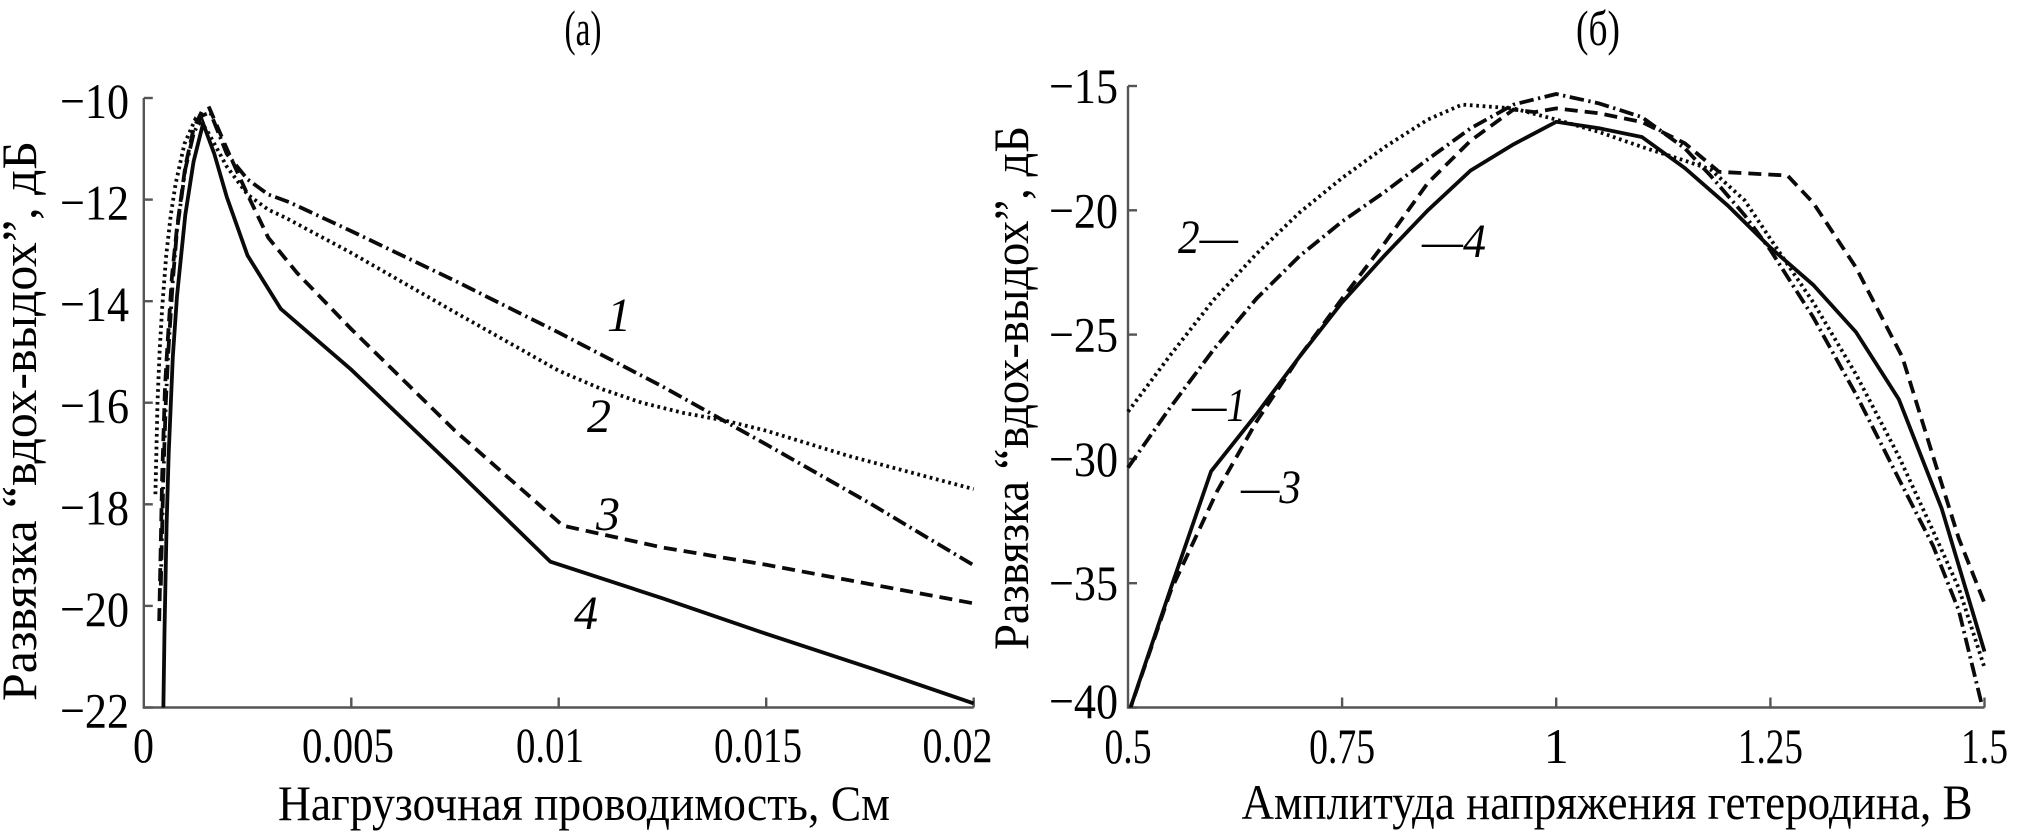 Image resolution: width=2019 pixels, height=835 pixels. Describe the element at coordinates (1984, 746) in the screenshot. I see `svg-text: 1.5` at that location.